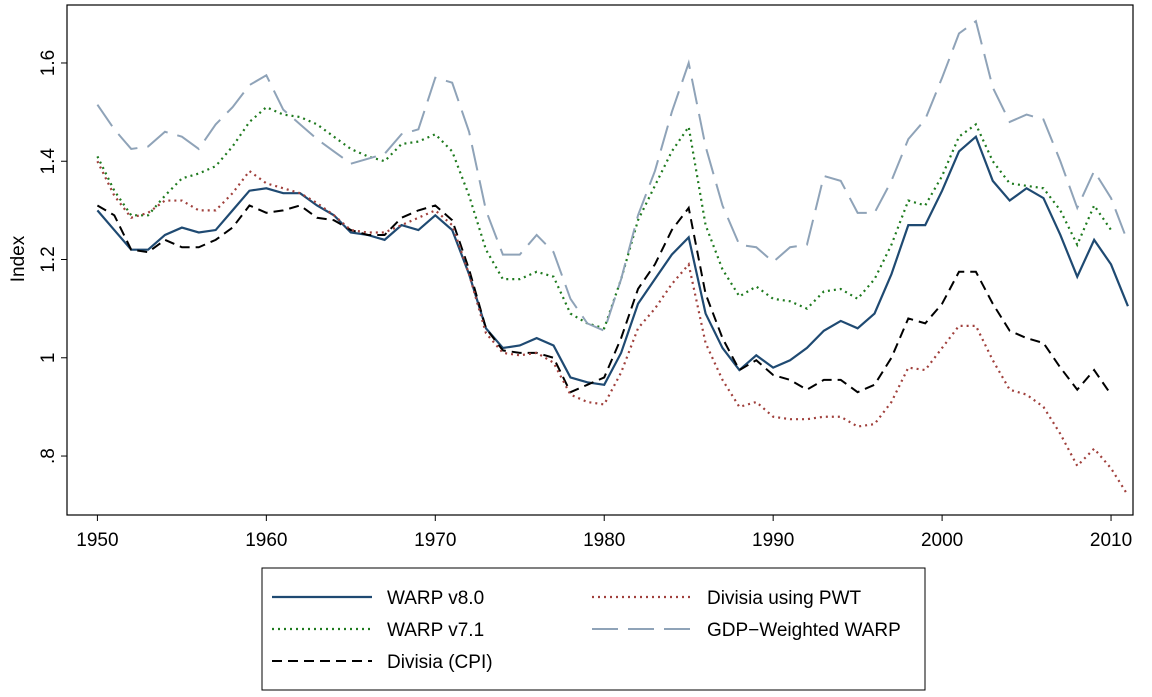 This screenshot has height=697, width=1152. Describe the element at coordinates (18, 258) in the screenshot. I see `y-axis-label: Index` at that location.